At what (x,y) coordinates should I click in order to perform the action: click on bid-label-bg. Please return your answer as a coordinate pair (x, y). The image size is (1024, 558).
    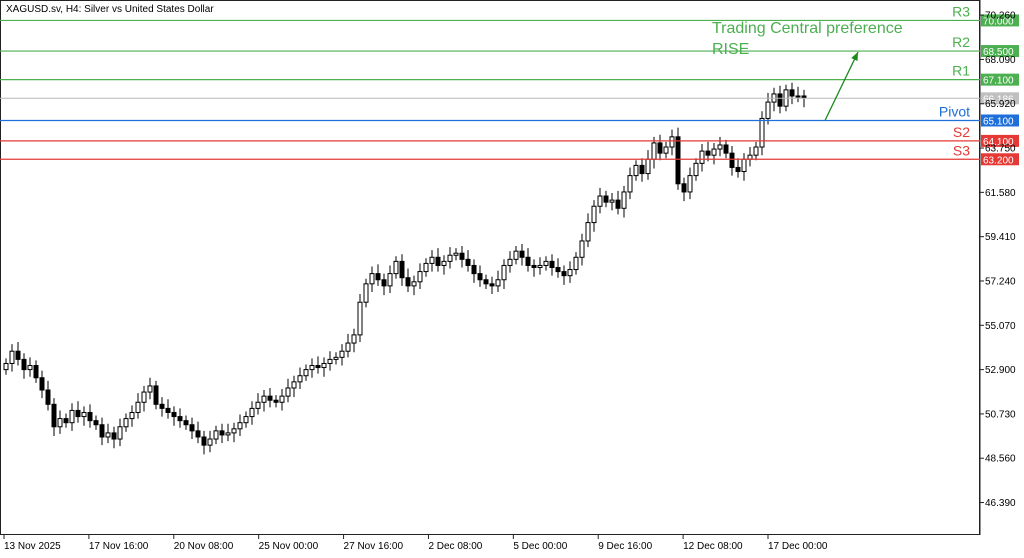
    Looking at the image, I should click on (1000, 98).